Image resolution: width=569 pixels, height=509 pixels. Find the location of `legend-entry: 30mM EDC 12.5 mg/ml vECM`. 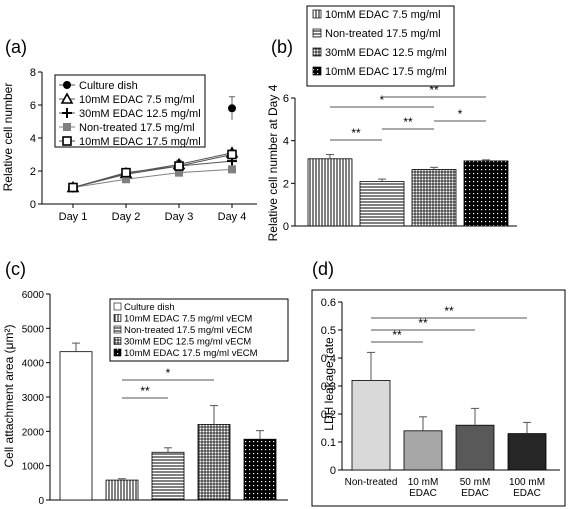

legend-entry: 30mM EDC 12.5 mg/ml vECM is located at coordinates (187, 342).